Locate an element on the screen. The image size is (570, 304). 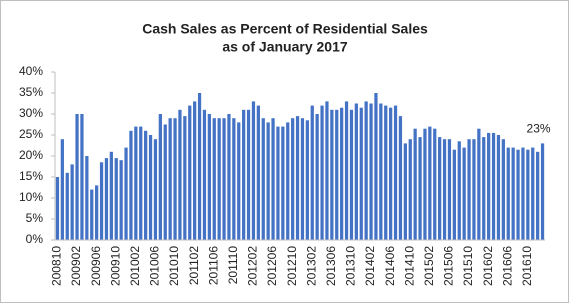
data-label: 23% is located at coordinates (539, 129).